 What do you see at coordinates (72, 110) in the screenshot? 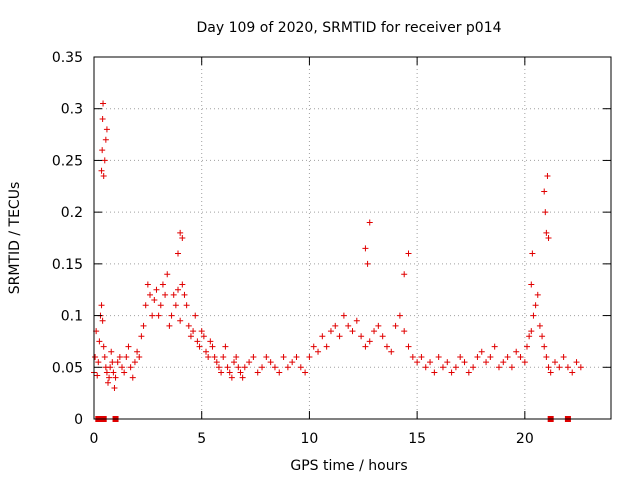
I see `y-tick-label: 0.3` at bounding box center [72, 110].